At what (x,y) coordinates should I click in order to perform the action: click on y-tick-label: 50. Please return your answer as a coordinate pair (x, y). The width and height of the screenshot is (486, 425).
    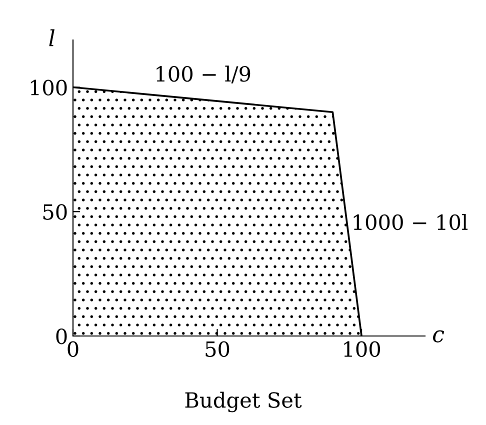
    Looking at the image, I should click on (55, 212).